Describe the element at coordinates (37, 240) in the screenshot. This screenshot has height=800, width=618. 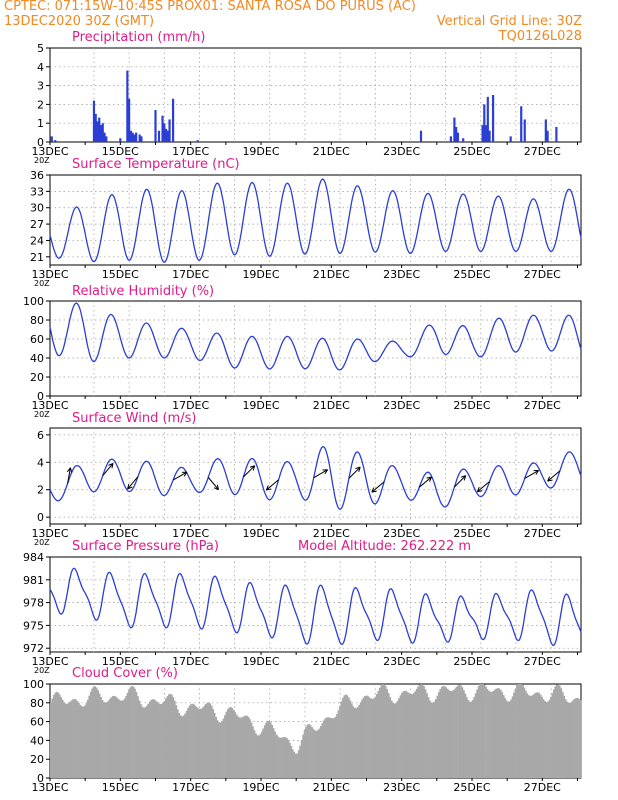
I see `y-tick-label: 24` at that location.